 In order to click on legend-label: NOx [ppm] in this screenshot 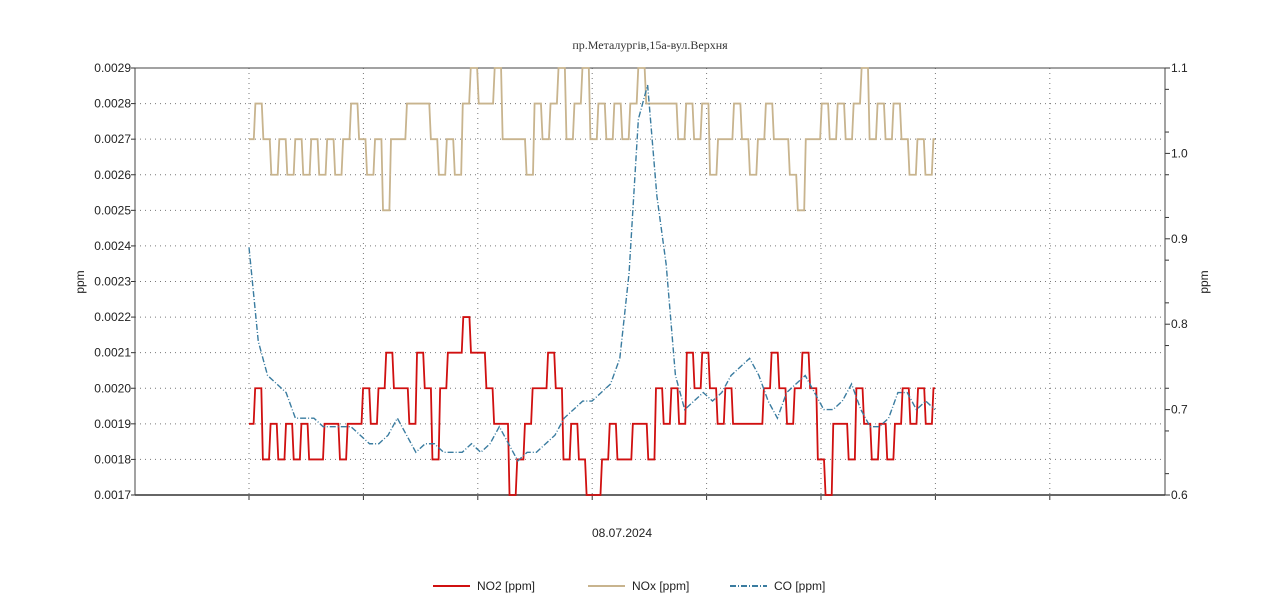, I will do `click(660, 586)`.